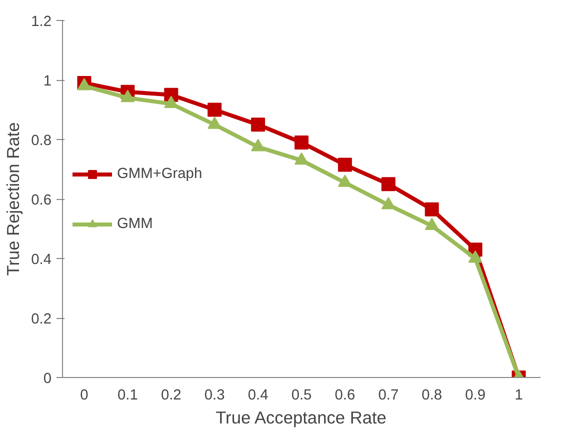 This screenshot has width=574, height=436. What do you see at coordinates (345, 396) in the screenshot?
I see `x-tick-label: 0.6` at bounding box center [345, 396].